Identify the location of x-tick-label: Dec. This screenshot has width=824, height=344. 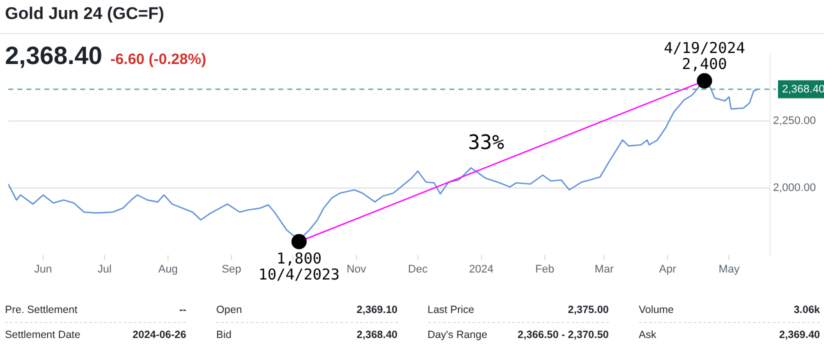
(418, 270).